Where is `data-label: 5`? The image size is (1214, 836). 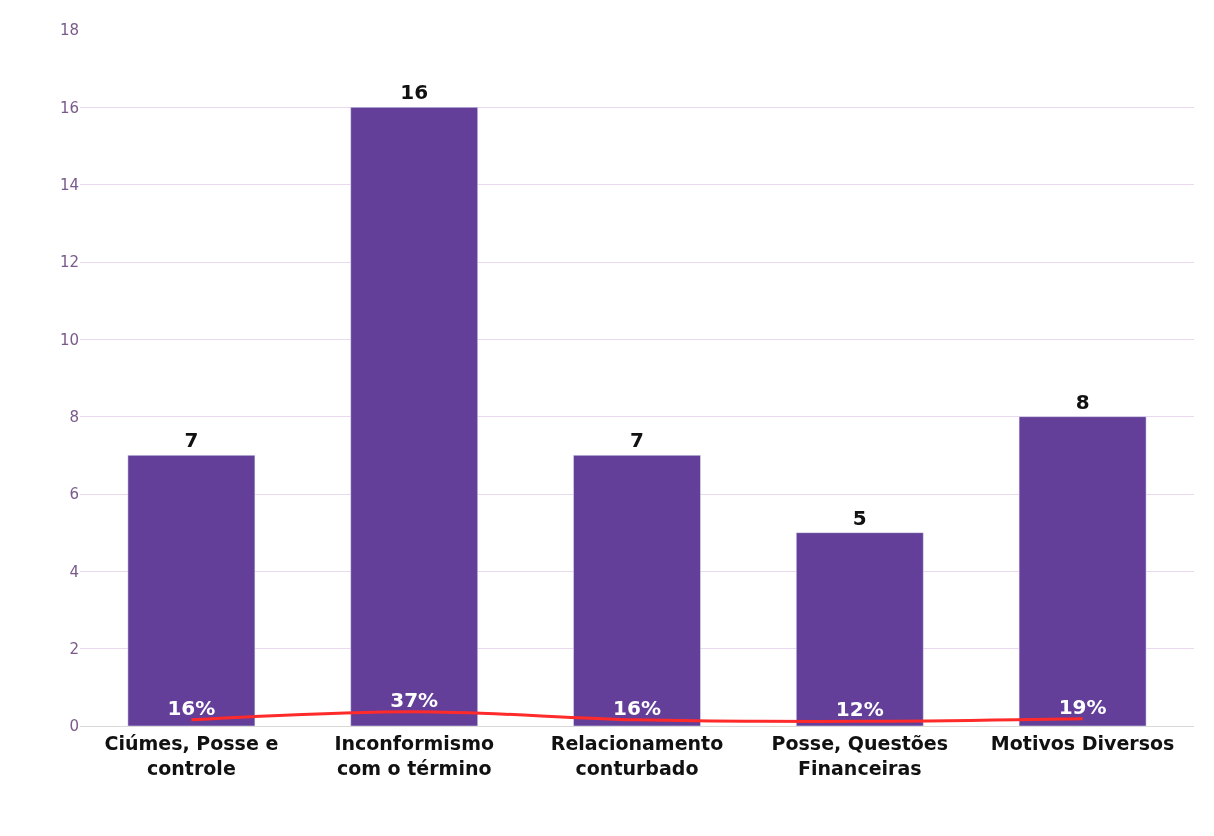 data-label: 5 is located at coordinates (859, 517).